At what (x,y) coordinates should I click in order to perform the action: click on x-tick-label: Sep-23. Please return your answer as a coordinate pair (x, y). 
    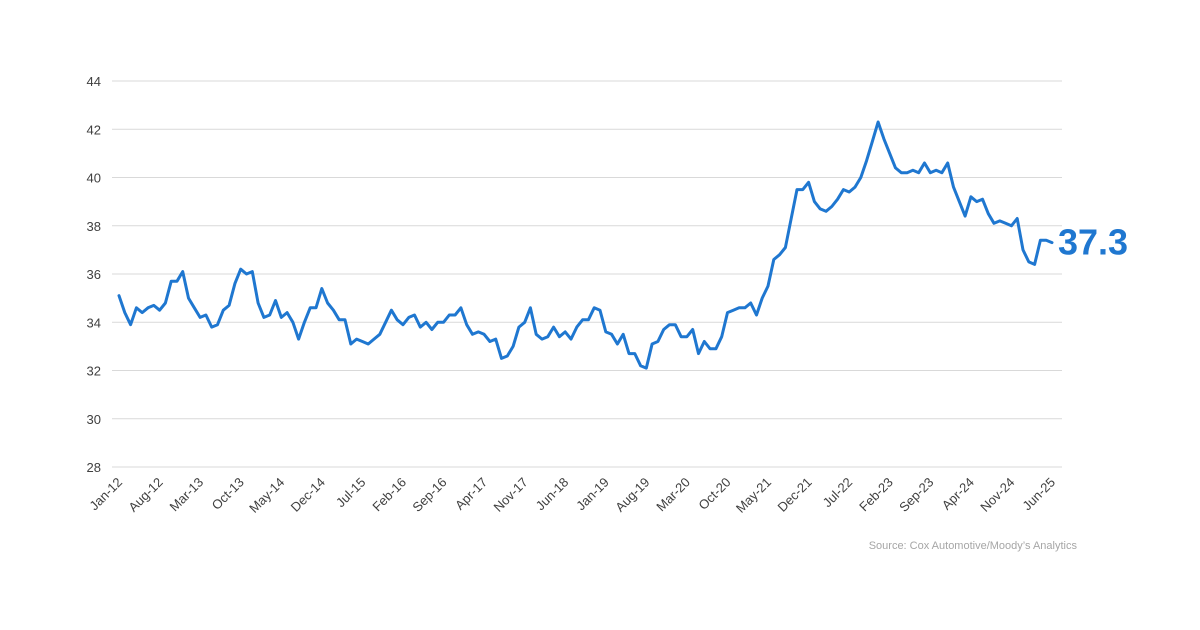
    Looking at the image, I should click on (916, 495).